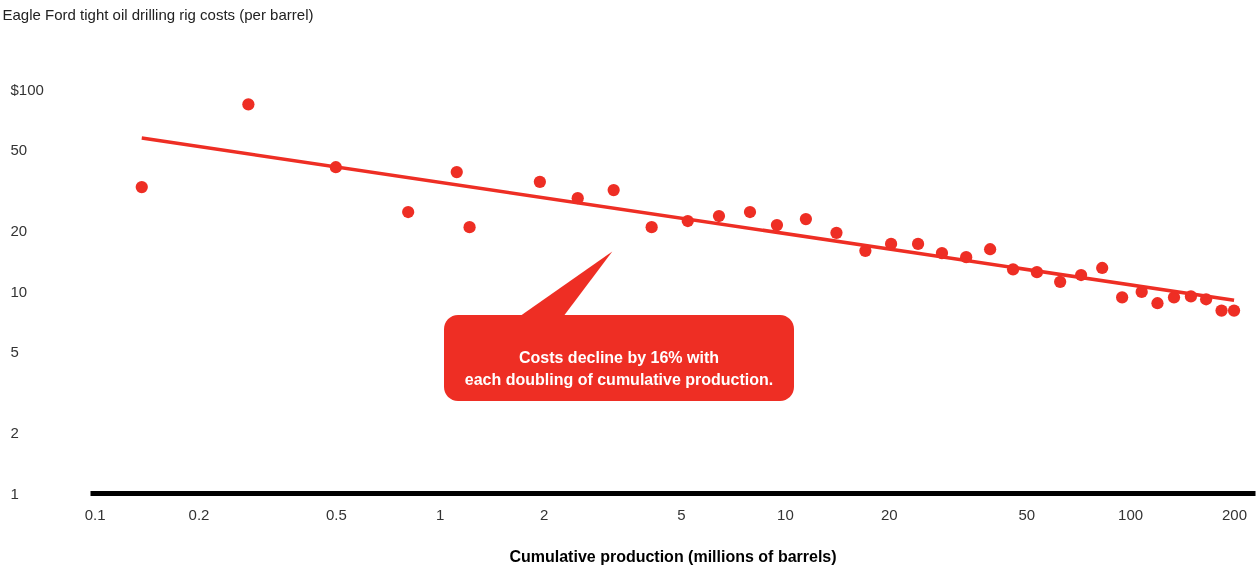 The width and height of the screenshot is (1260, 581). Describe the element at coordinates (1027, 514) in the screenshot. I see `x-tick-label: 50` at that location.